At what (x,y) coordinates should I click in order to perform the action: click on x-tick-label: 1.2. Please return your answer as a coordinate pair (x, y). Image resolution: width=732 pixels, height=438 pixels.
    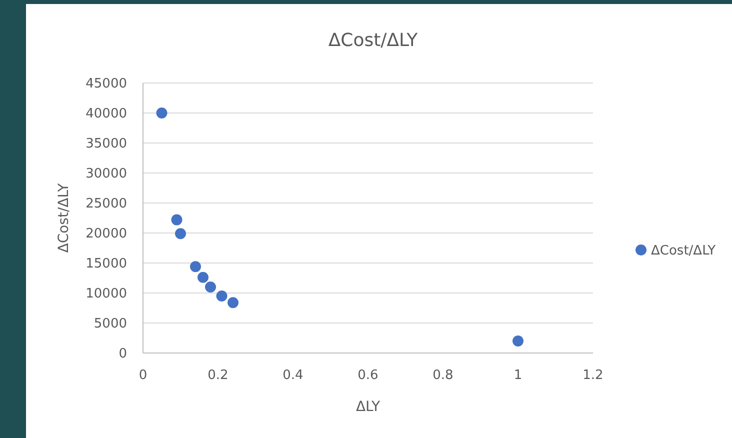
    Looking at the image, I should click on (593, 375).